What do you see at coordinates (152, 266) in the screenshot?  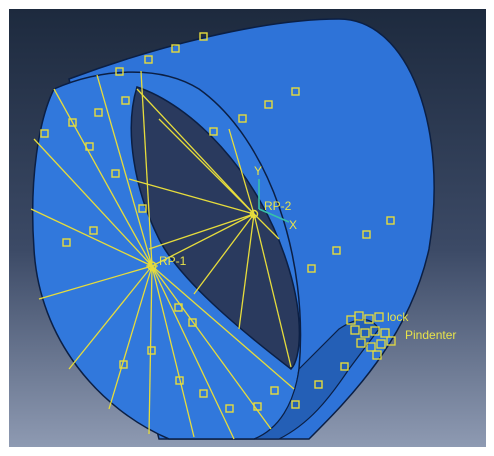 I see `rp1-marker` at bounding box center [152, 266].